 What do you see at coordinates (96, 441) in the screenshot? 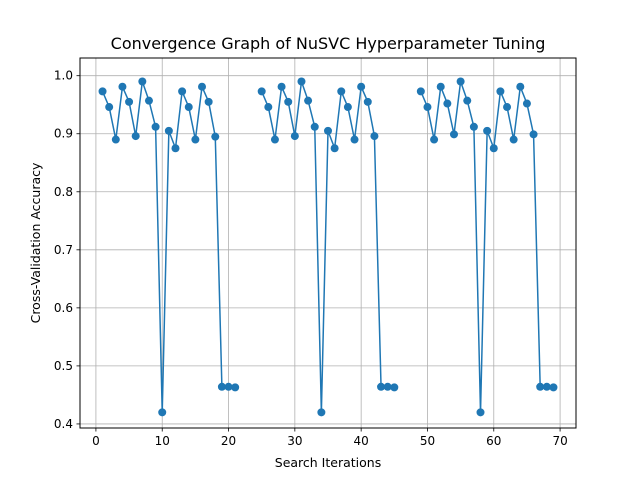
I see `x-tick-label: 0` at bounding box center [96, 441].